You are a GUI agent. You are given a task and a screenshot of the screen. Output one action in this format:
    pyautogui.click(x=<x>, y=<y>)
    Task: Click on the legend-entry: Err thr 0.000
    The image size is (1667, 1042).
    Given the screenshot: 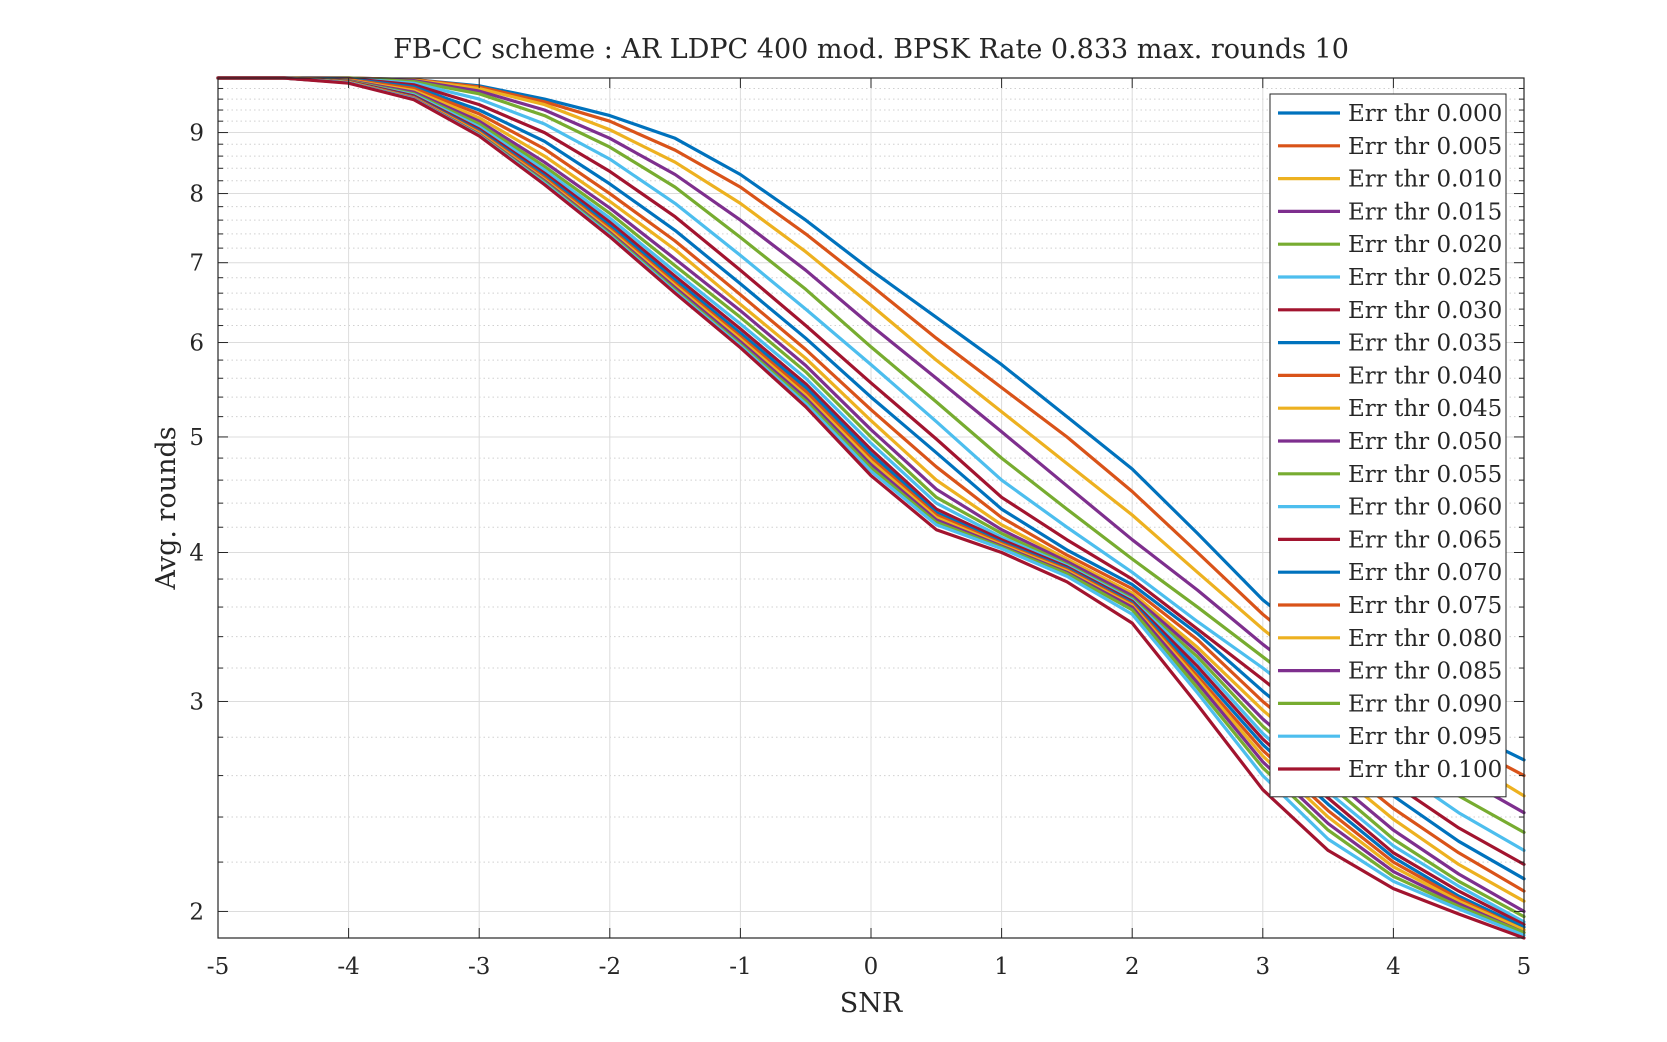 What is the action you would take?
    pyautogui.click(x=1425, y=114)
    